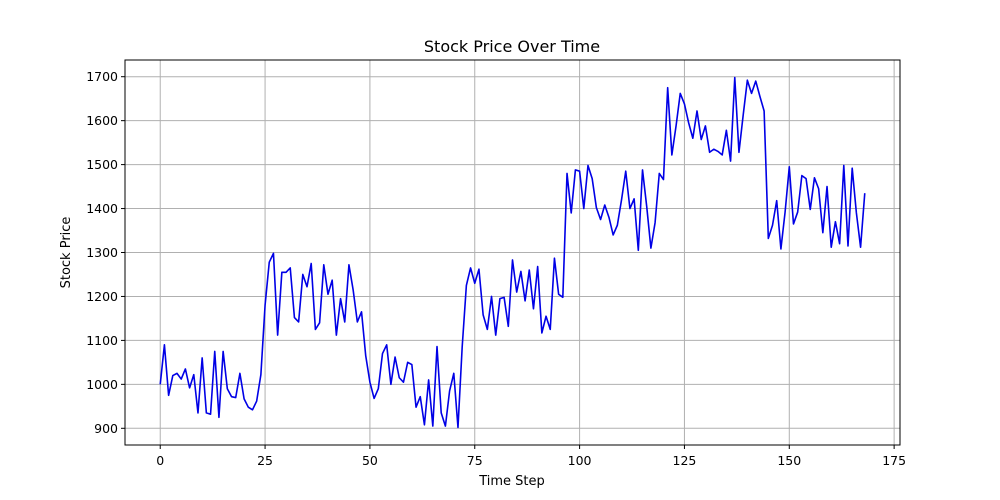 Image resolution: width=1000 pixels, height=500 pixels. What do you see at coordinates (102, 76) in the screenshot?
I see `y-tick-label: 1700` at bounding box center [102, 76].